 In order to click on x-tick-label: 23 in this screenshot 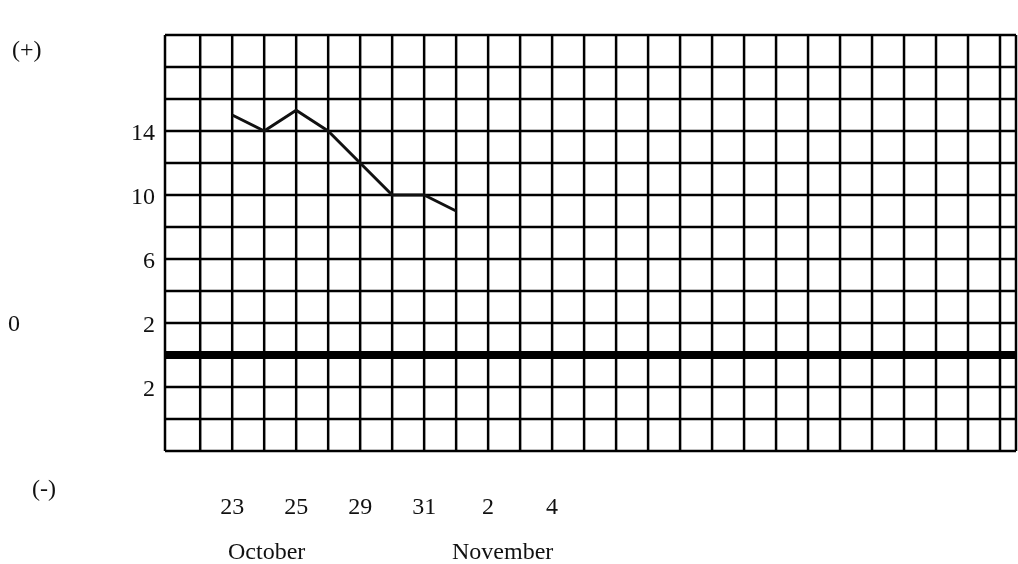, I will do `click(232, 506)`.